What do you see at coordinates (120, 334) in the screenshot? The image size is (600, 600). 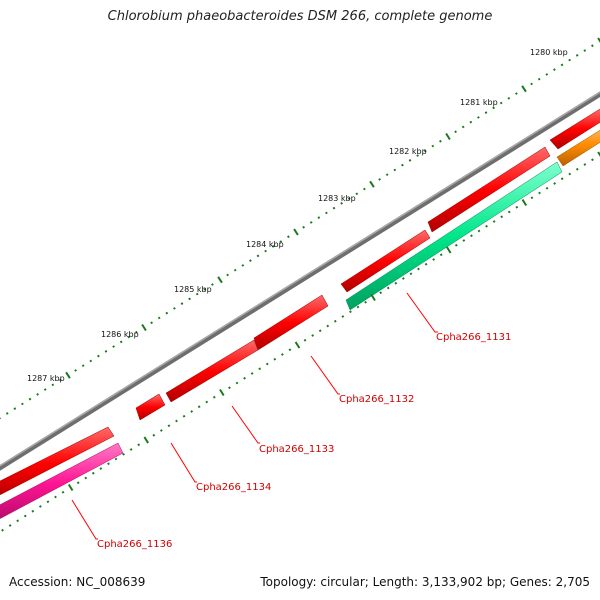 I see `tick-label-1286: 1286 kbp` at bounding box center [120, 334].